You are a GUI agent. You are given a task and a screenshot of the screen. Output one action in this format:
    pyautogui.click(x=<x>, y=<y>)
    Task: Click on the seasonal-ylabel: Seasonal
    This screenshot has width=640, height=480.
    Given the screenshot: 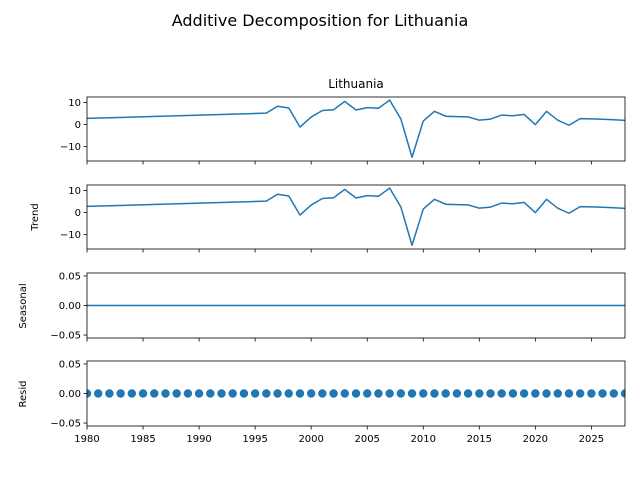 What is the action you would take?
    pyautogui.click(x=23, y=305)
    